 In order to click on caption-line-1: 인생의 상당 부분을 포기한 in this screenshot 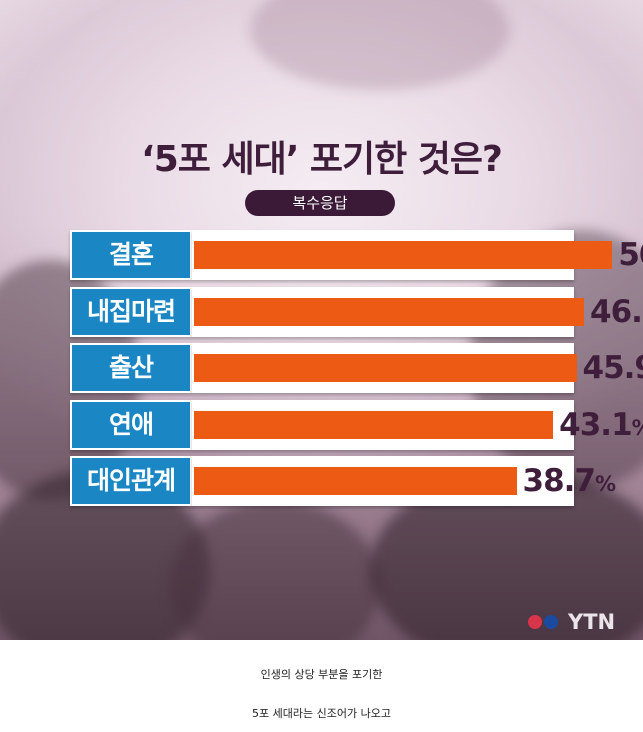, I will do `click(321, 674)`.